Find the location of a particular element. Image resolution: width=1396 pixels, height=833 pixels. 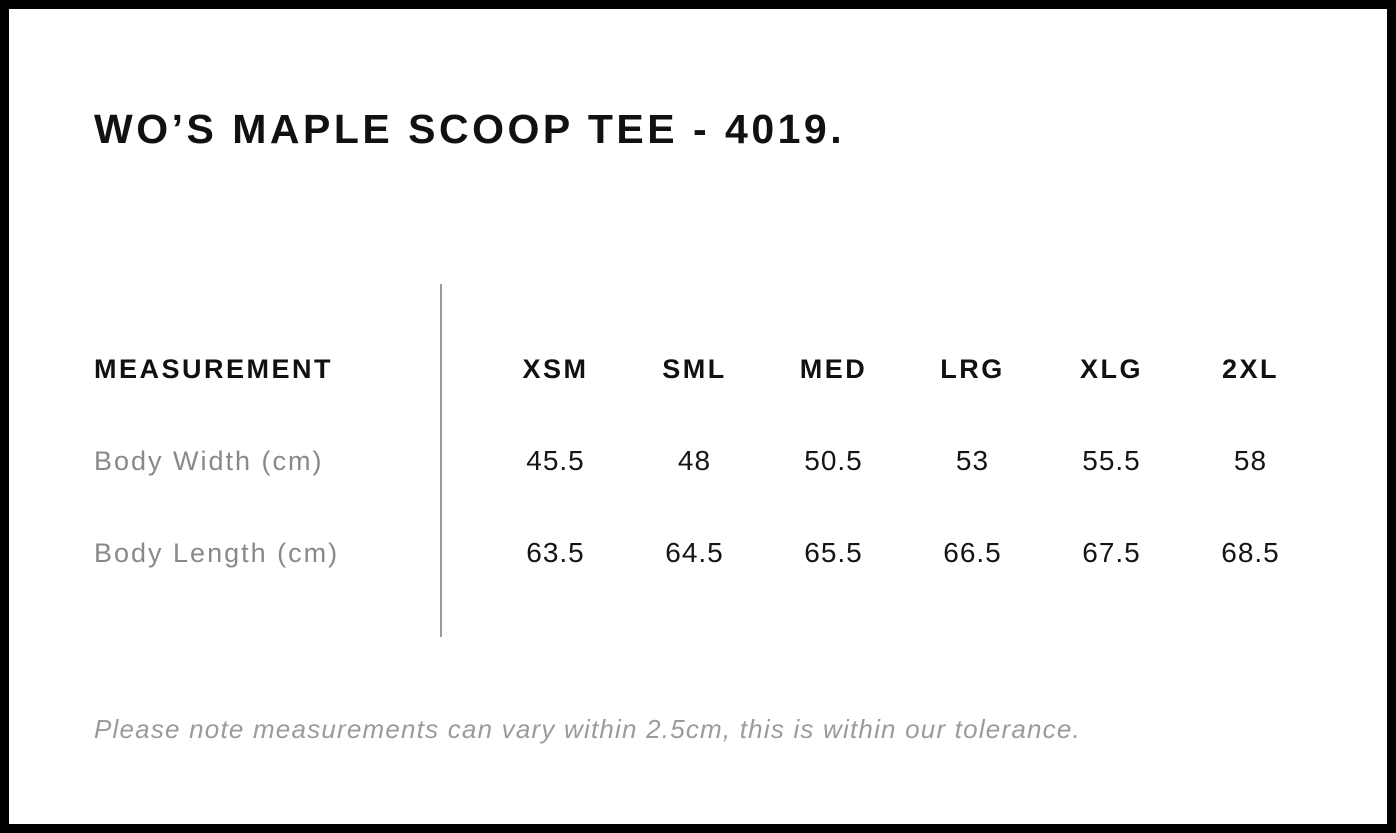

body-length-lrg: 66.5 is located at coordinates (972, 552).